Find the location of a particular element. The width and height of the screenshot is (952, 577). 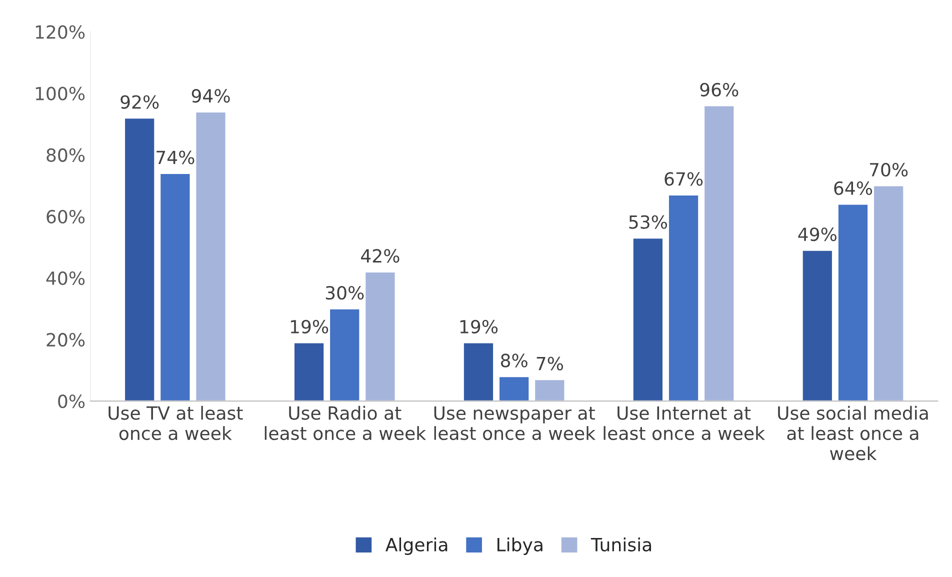

x-tick-label: Use newspaper at least once a week is located at coordinates (515, 423).